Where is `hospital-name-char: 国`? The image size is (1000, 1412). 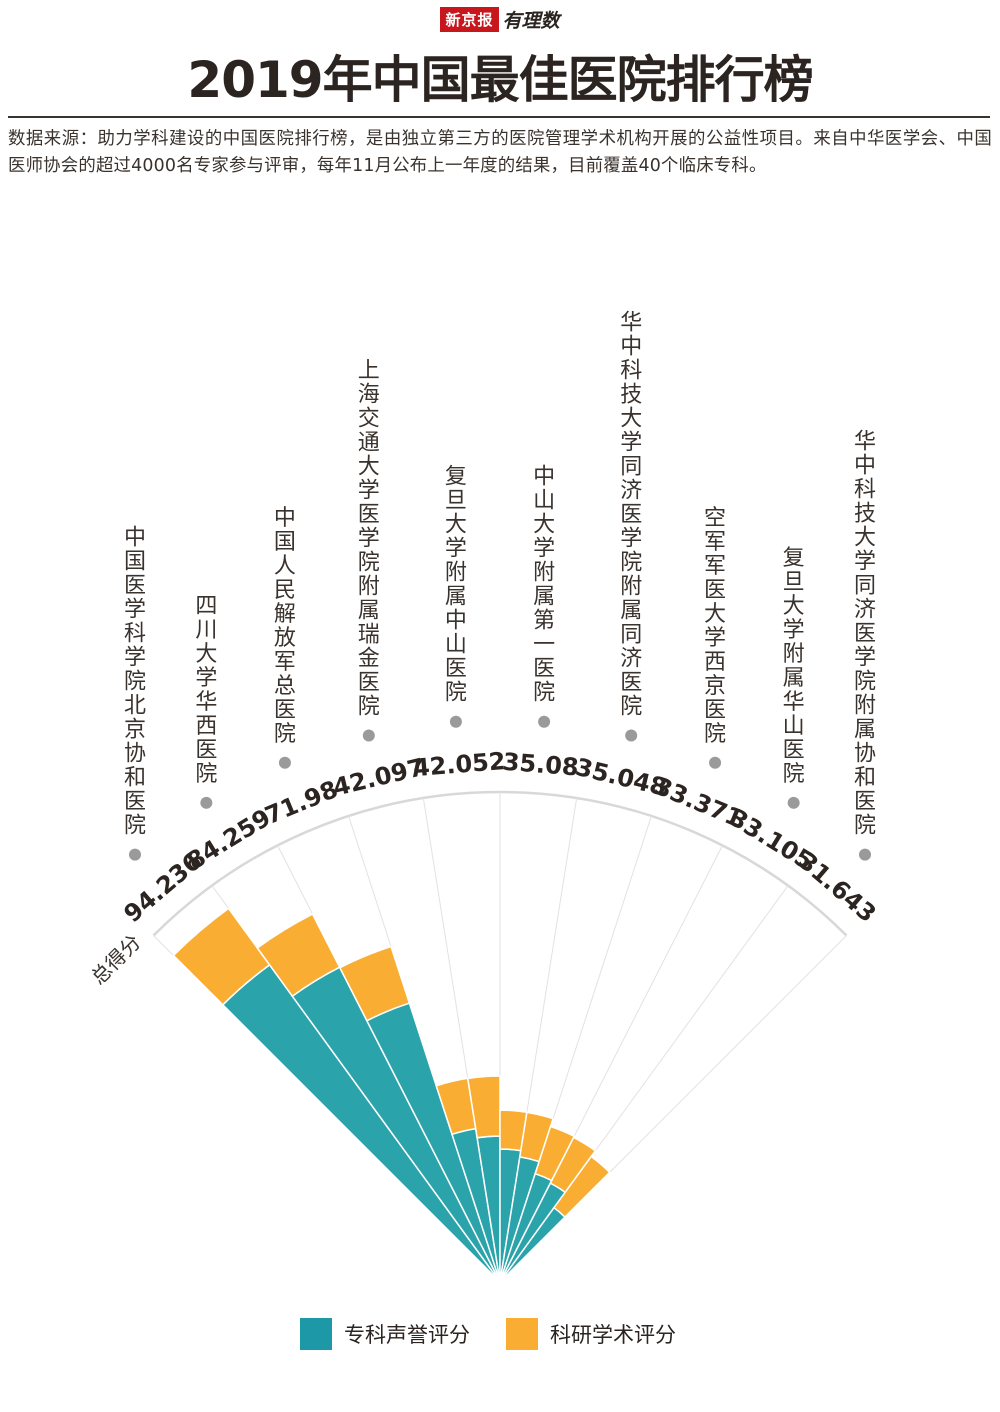 hospital-name-char: 国 is located at coordinates (285, 542).